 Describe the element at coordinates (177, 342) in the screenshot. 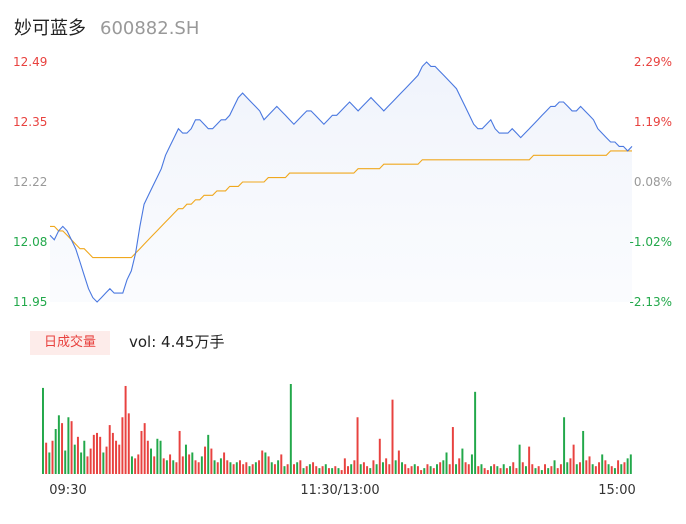

I see `volume-total: vol: 4.45万手` at that location.